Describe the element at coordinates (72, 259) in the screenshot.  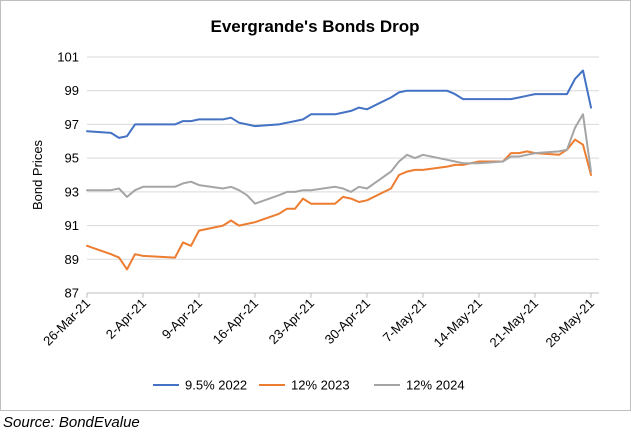
I see `y-tick-label: 89` at that location.